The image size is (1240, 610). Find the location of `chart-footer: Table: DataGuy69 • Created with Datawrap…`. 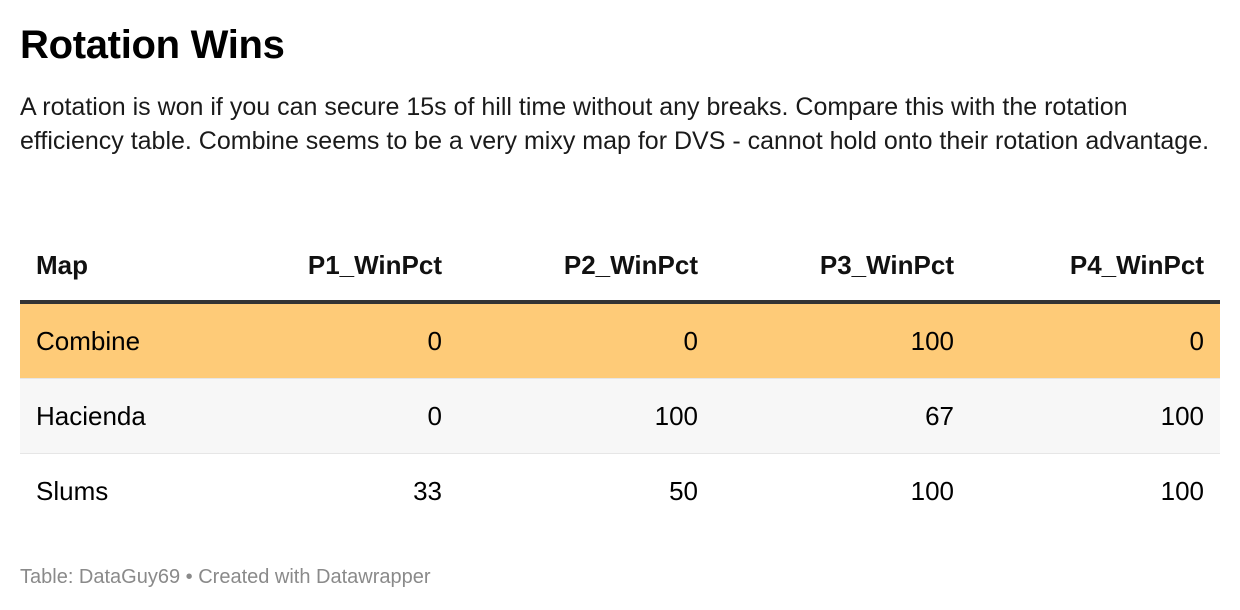

chart-footer: Table: DataGuy69 • Created with Datawrap… is located at coordinates (225, 577).